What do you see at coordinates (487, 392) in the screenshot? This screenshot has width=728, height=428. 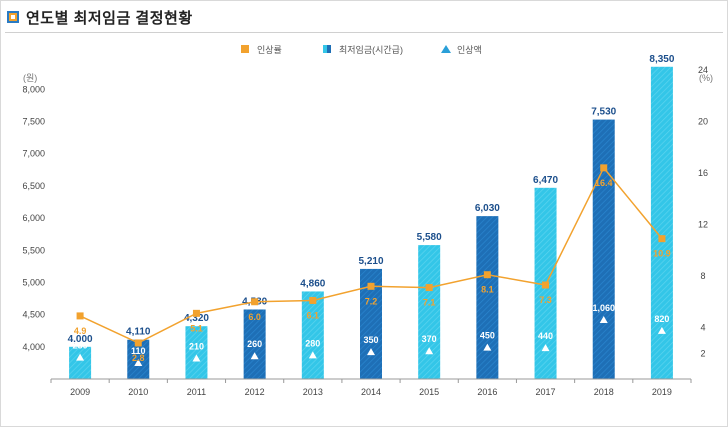 I see `x-tick-label: 2016` at bounding box center [487, 392].